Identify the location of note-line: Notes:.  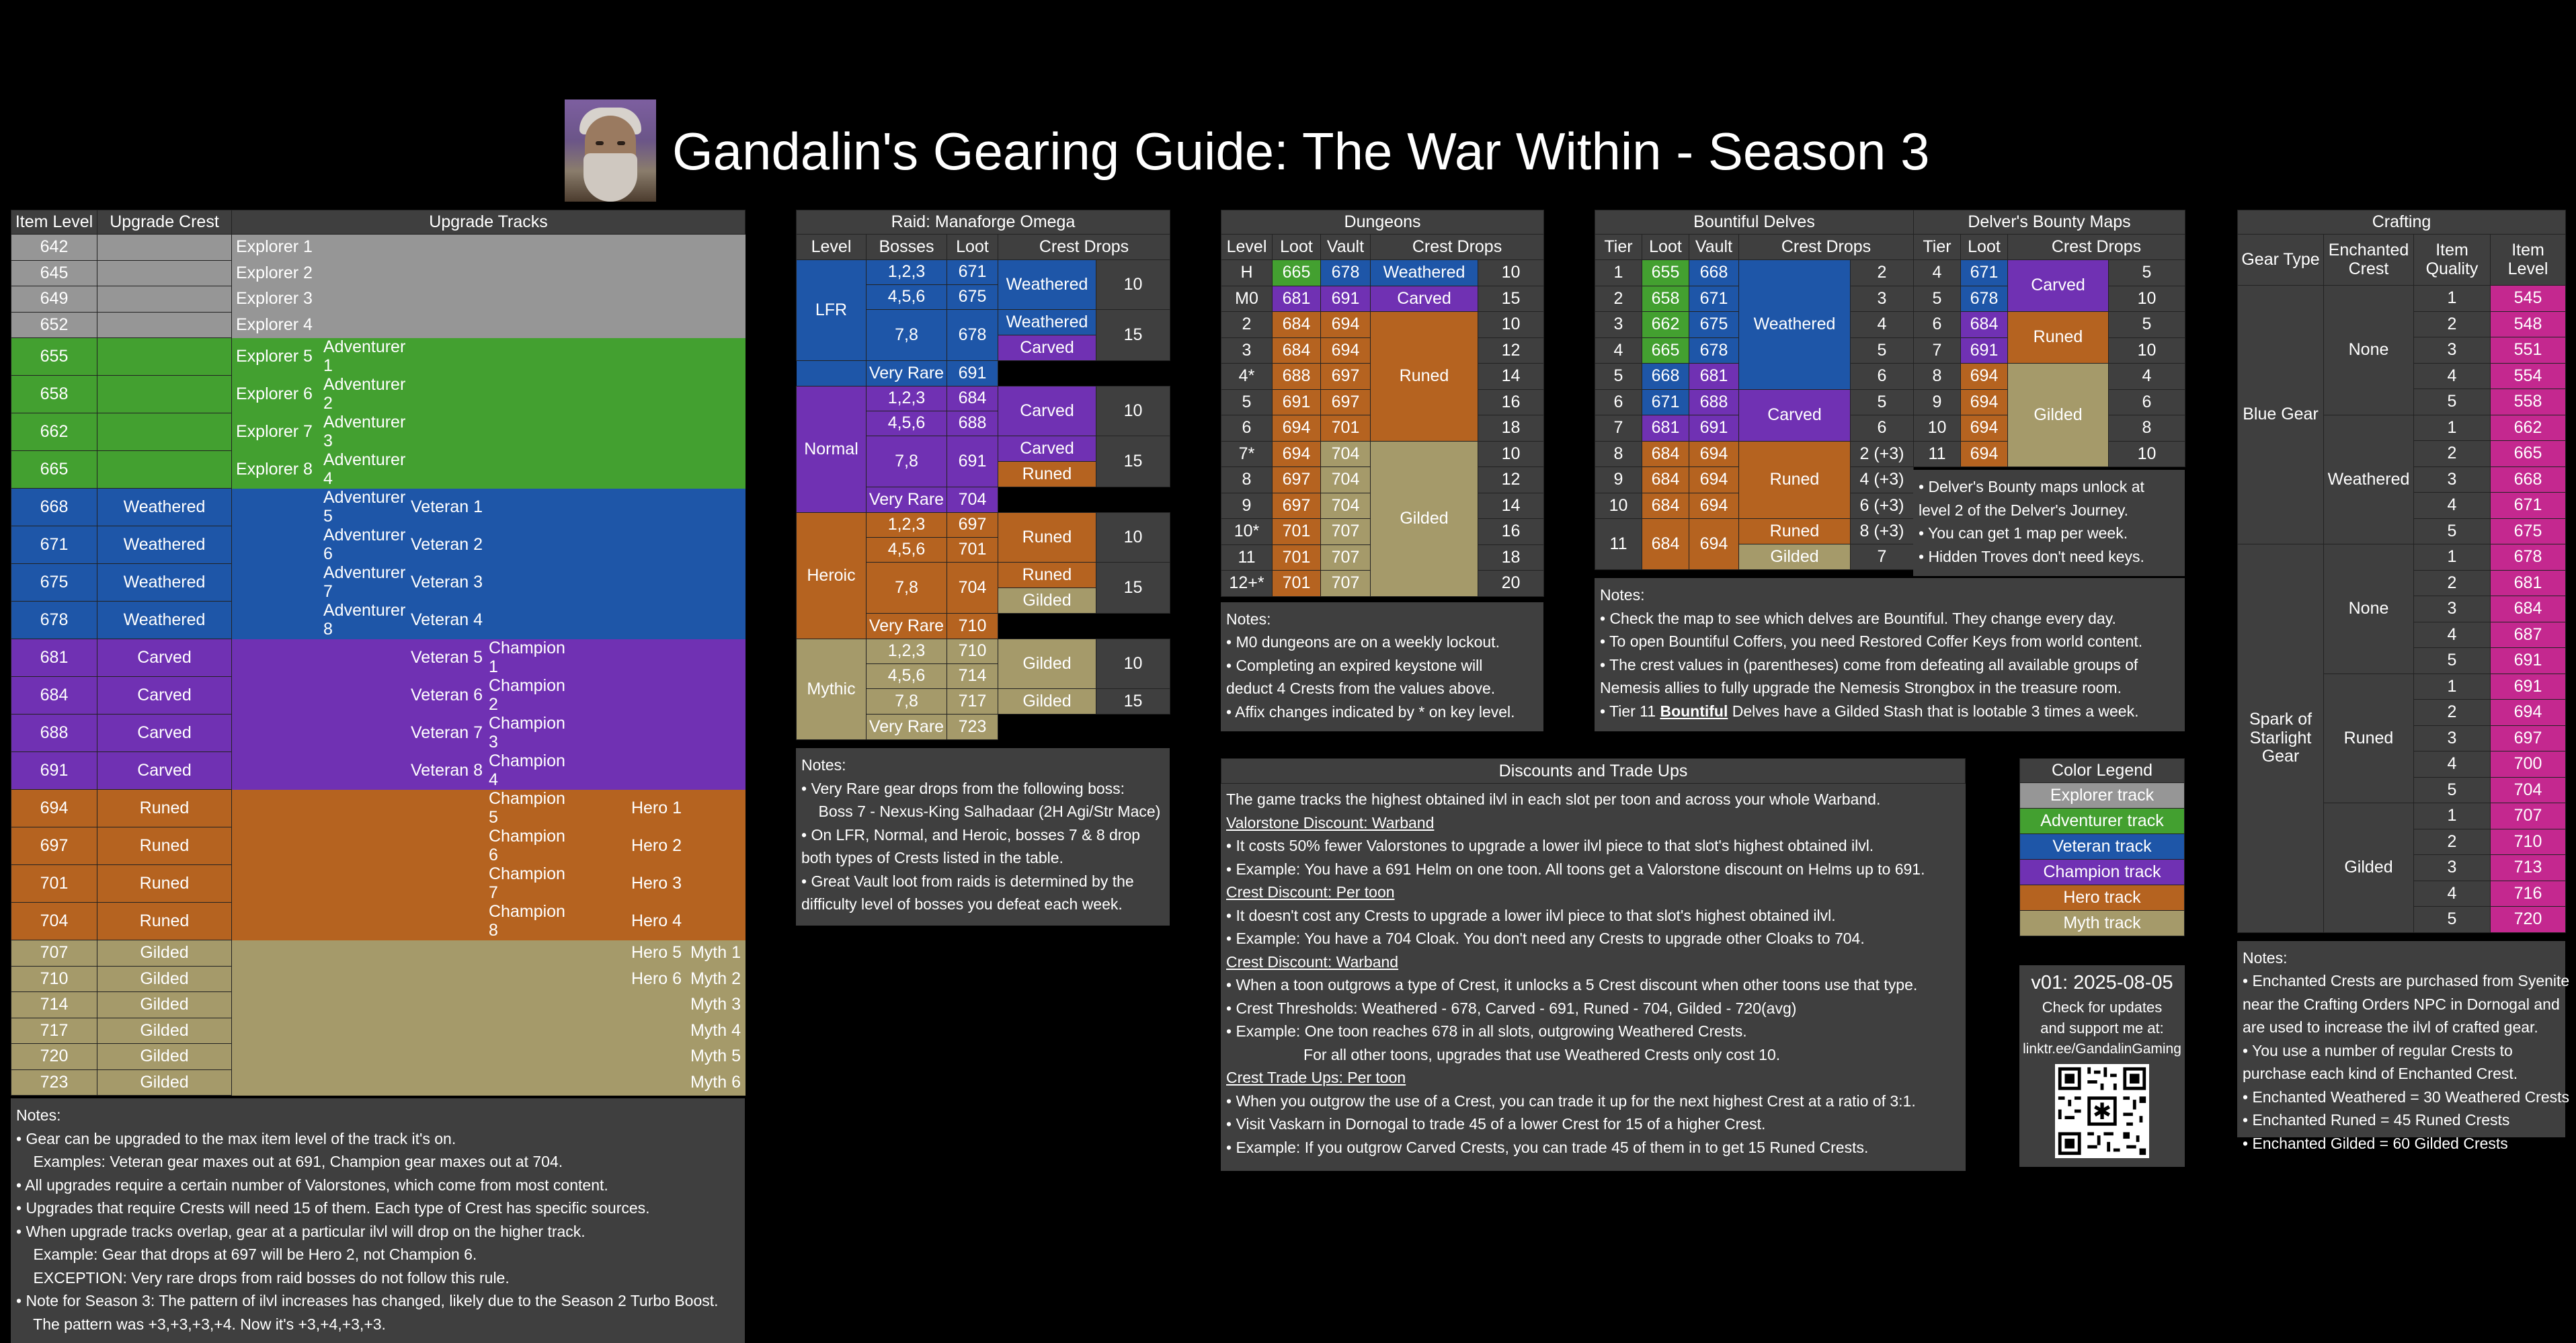
(2265, 957).